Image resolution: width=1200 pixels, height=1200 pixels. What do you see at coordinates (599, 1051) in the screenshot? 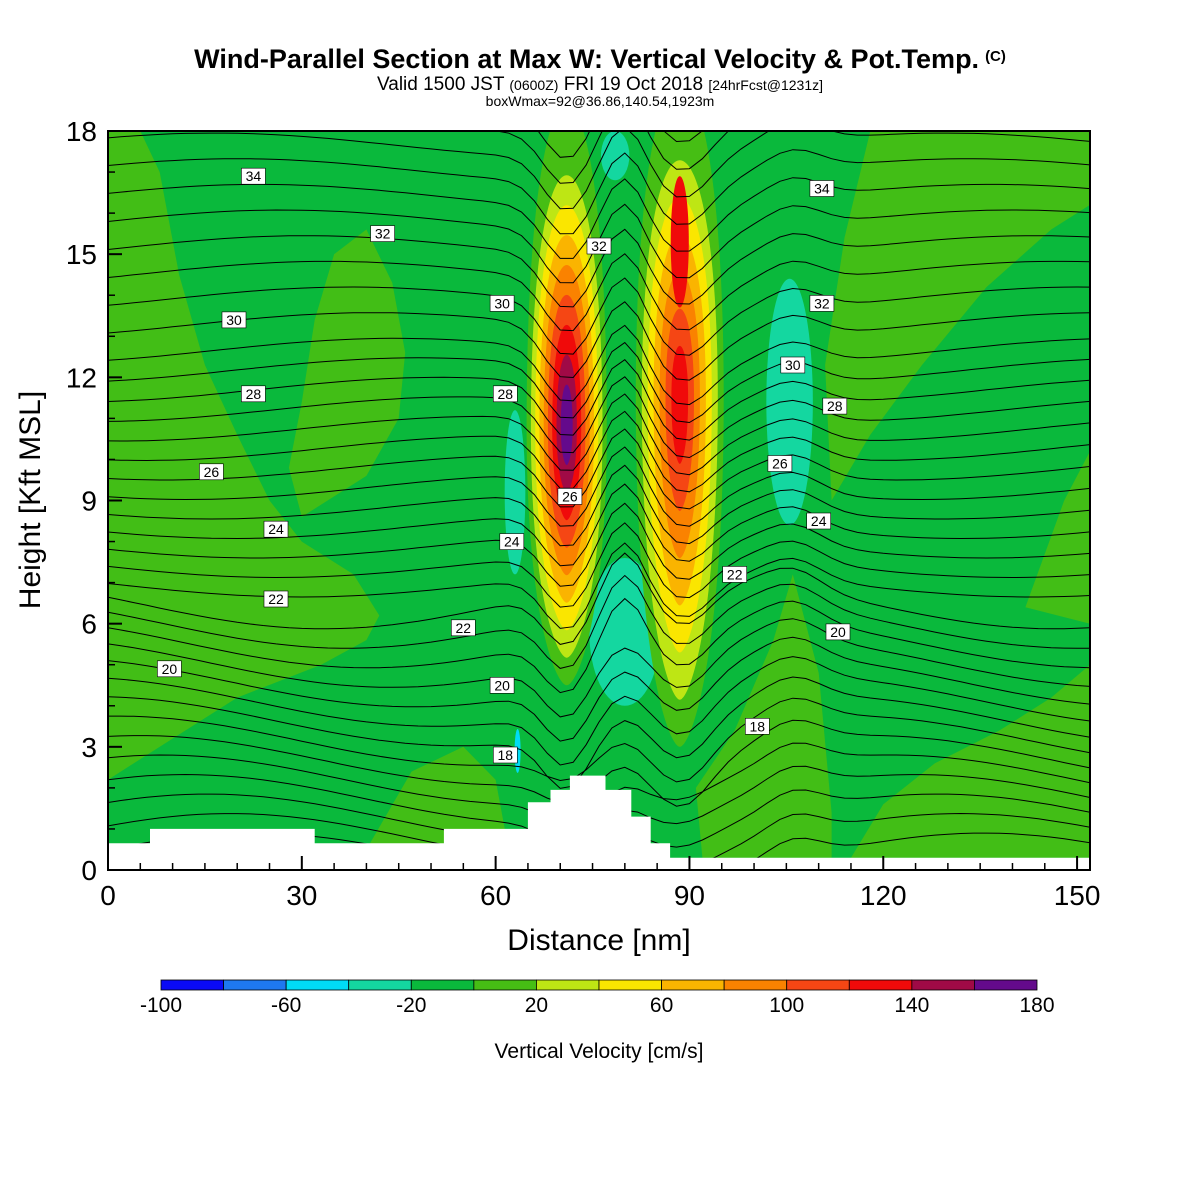
I see `colorbar-label: Vertical Velocity [cm/s]` at bounding box center [599, 1051].